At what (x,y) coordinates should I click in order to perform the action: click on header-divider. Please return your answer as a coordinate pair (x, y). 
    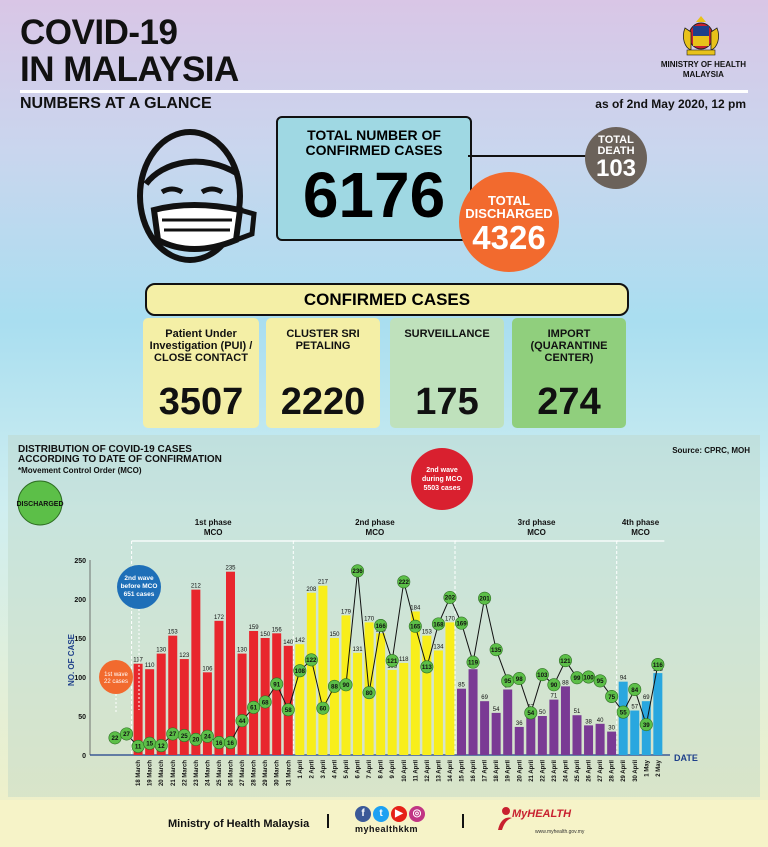
    Looking at the image, I should click on (384, 91).